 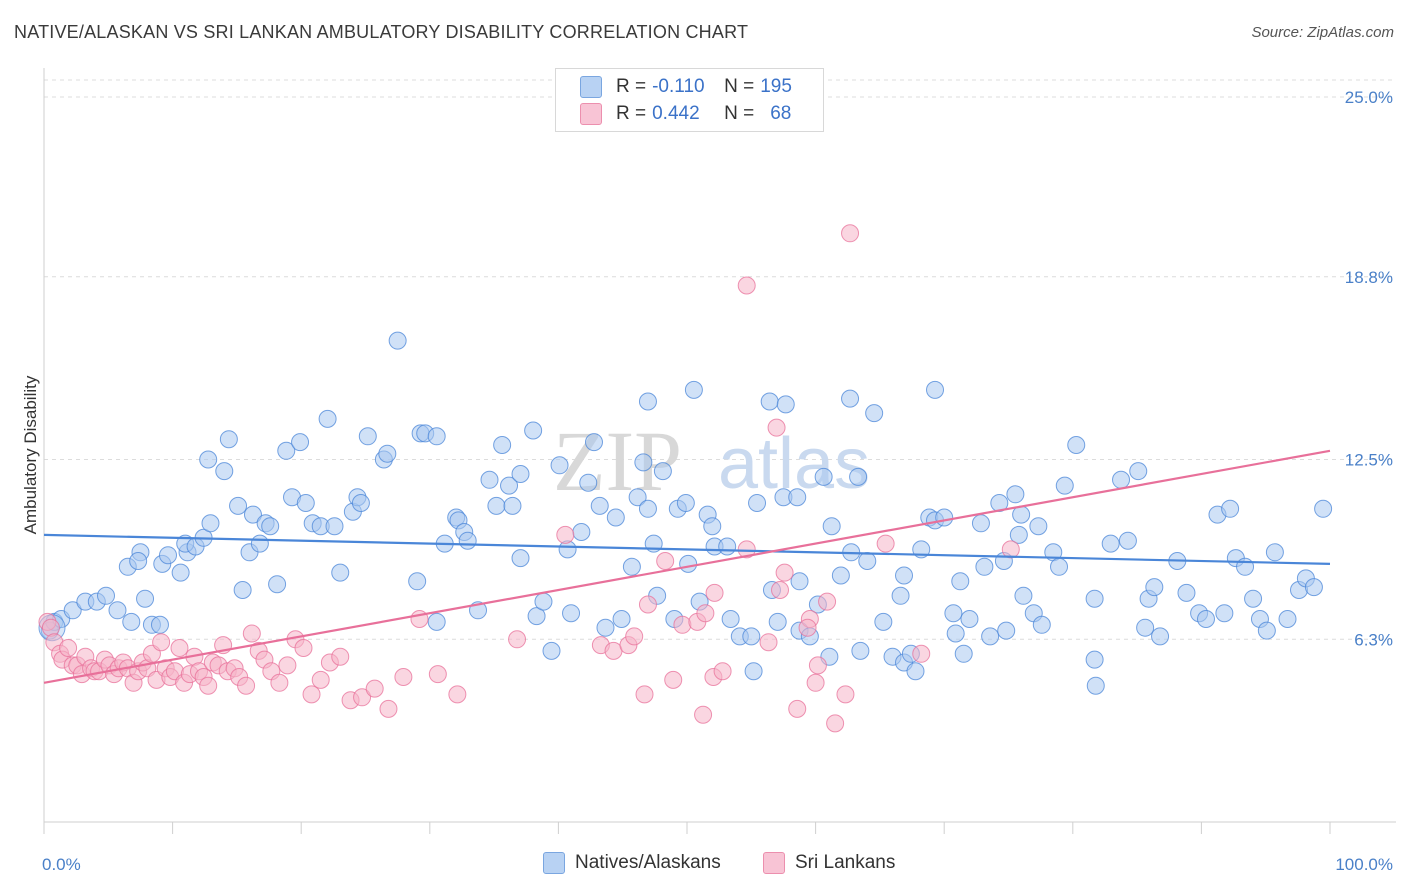 What do you see at coordinates (591, 87) in the screenshot?
I see `legend-swatch-blue` at bounding box center [591, 87].